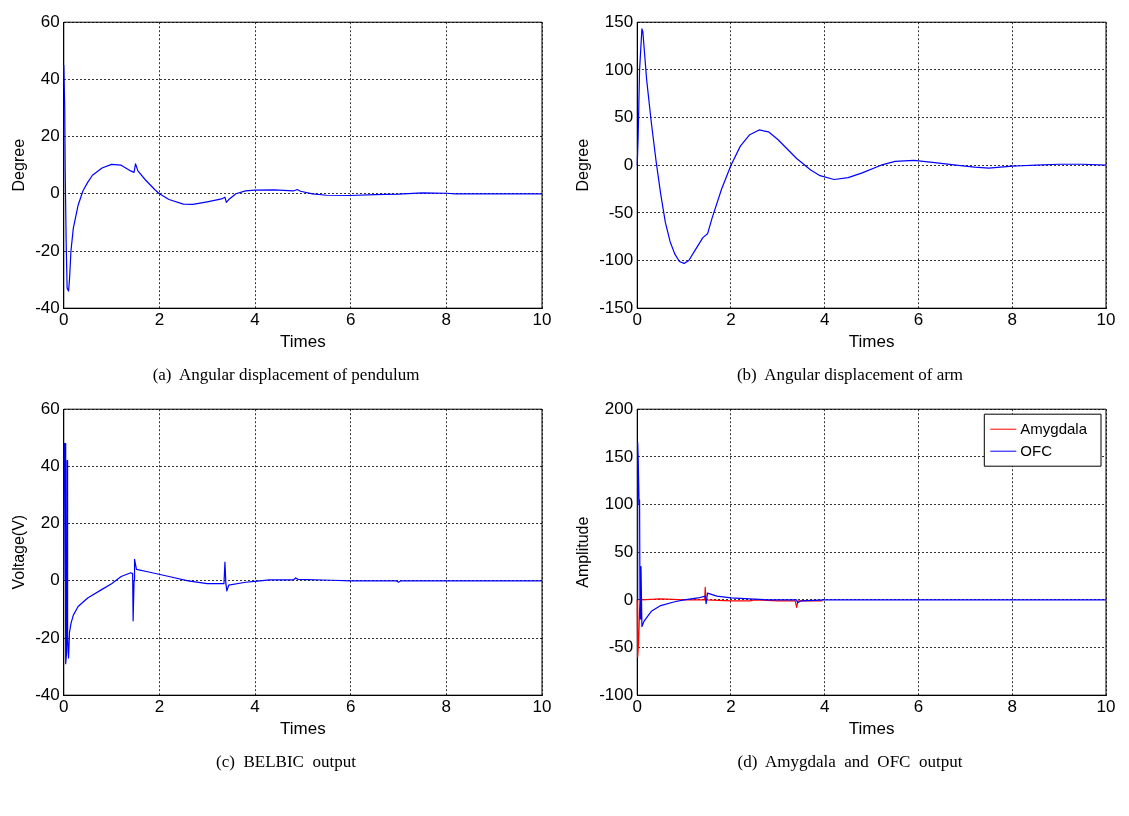  Describe the element at coordinates (616, 307) in the screenshot. I see `y-tick-label: -150` at that location.